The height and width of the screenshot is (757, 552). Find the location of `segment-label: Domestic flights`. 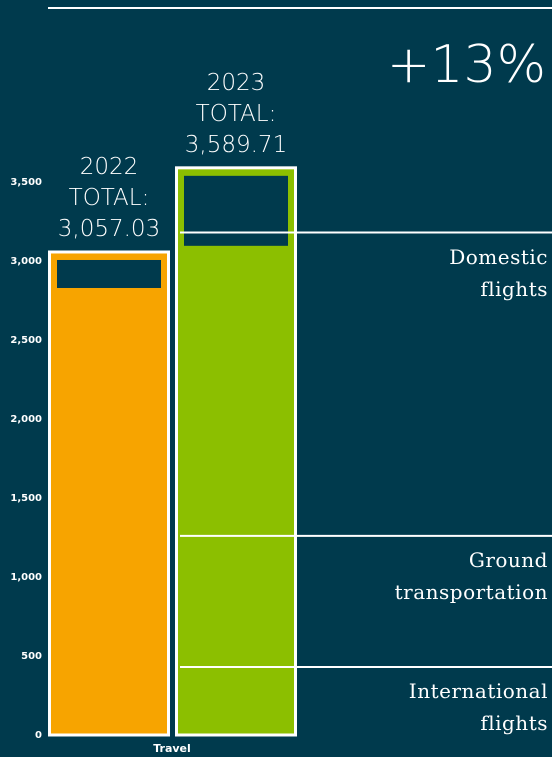

segment-label: Domestic flights is located at coordinates (498, 272).